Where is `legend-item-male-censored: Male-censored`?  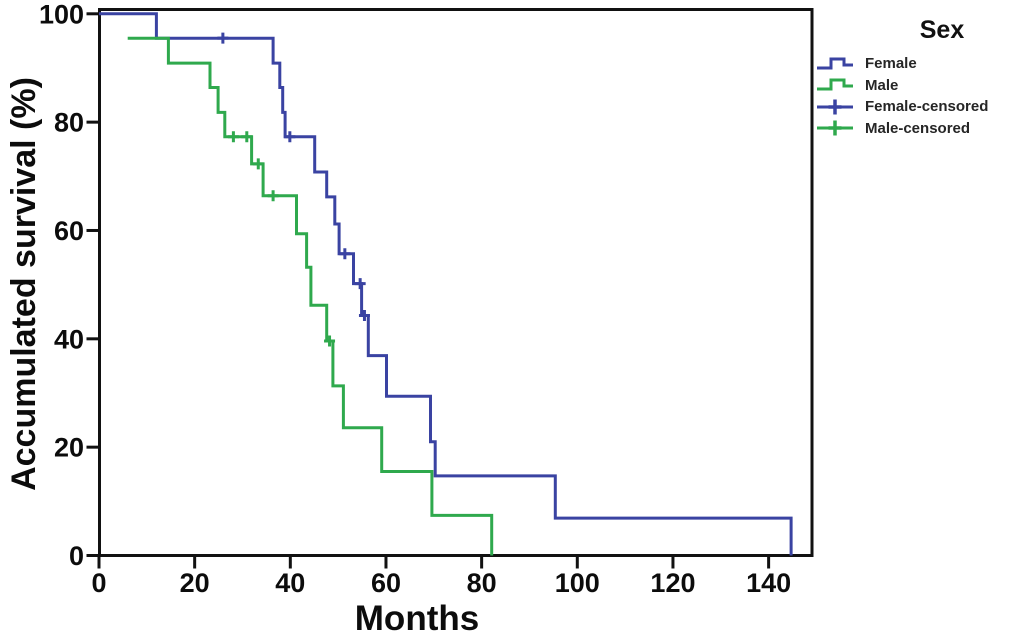 legend-item-male-censored: Male-censored is located at coordinates (919, 128).